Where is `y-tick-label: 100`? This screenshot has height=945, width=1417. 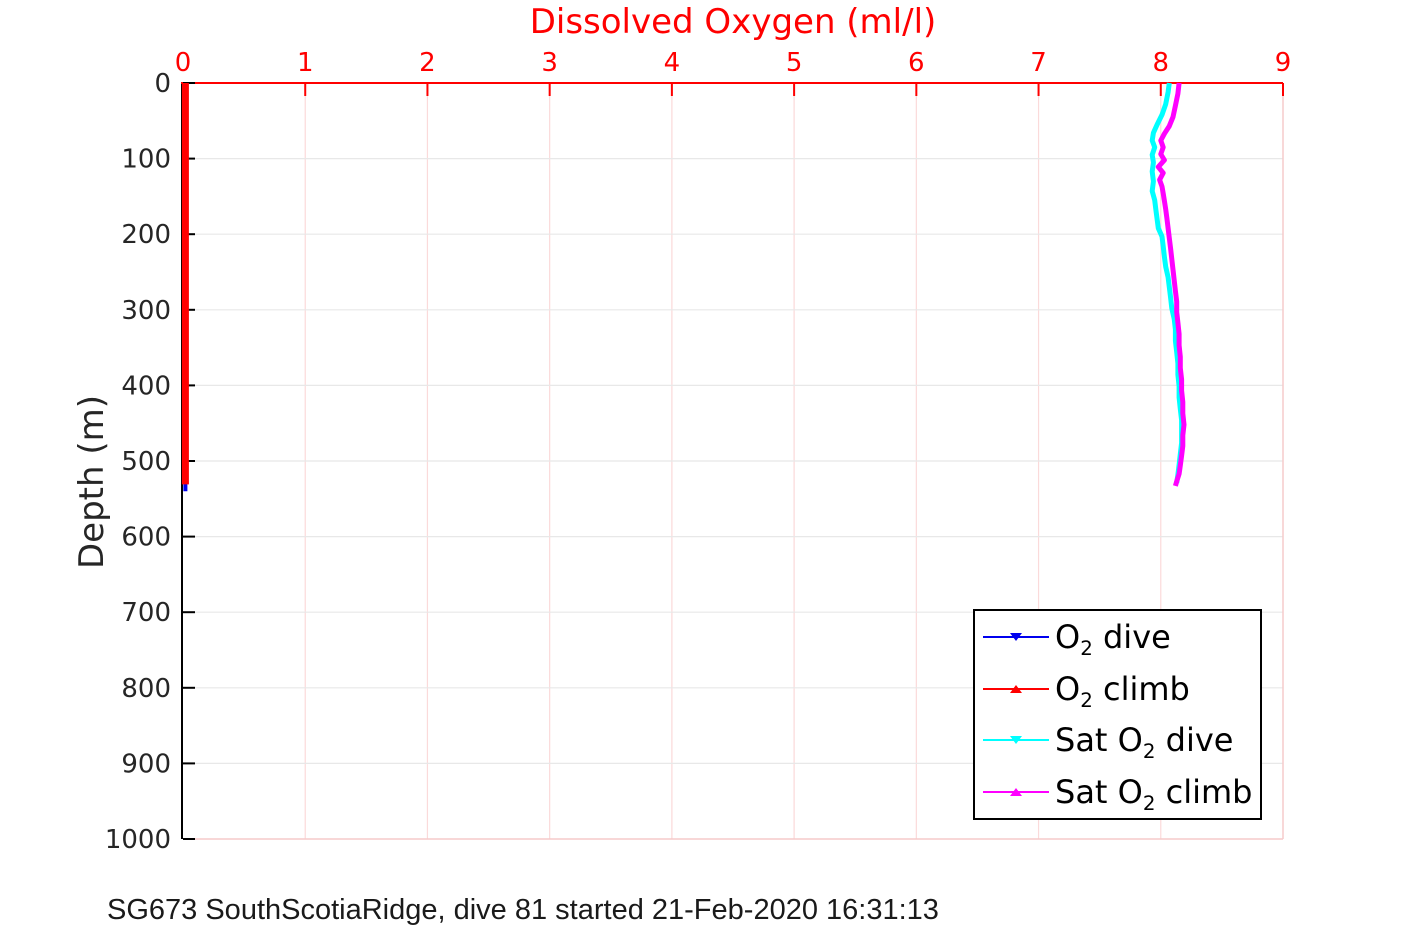 y-tick-label: 100 is located at coordinates (146, 160).